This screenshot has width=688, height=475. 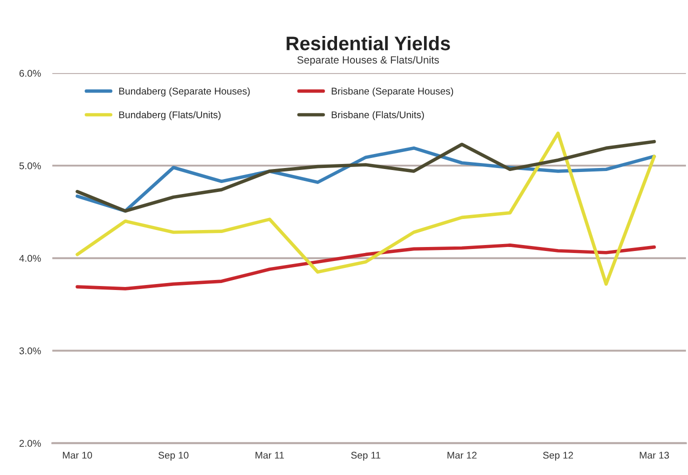 What do you see at coordinates (654, 455) in the screenshot?
I see `x-tick-label: Mar 13` at bounding box center [654, 455].